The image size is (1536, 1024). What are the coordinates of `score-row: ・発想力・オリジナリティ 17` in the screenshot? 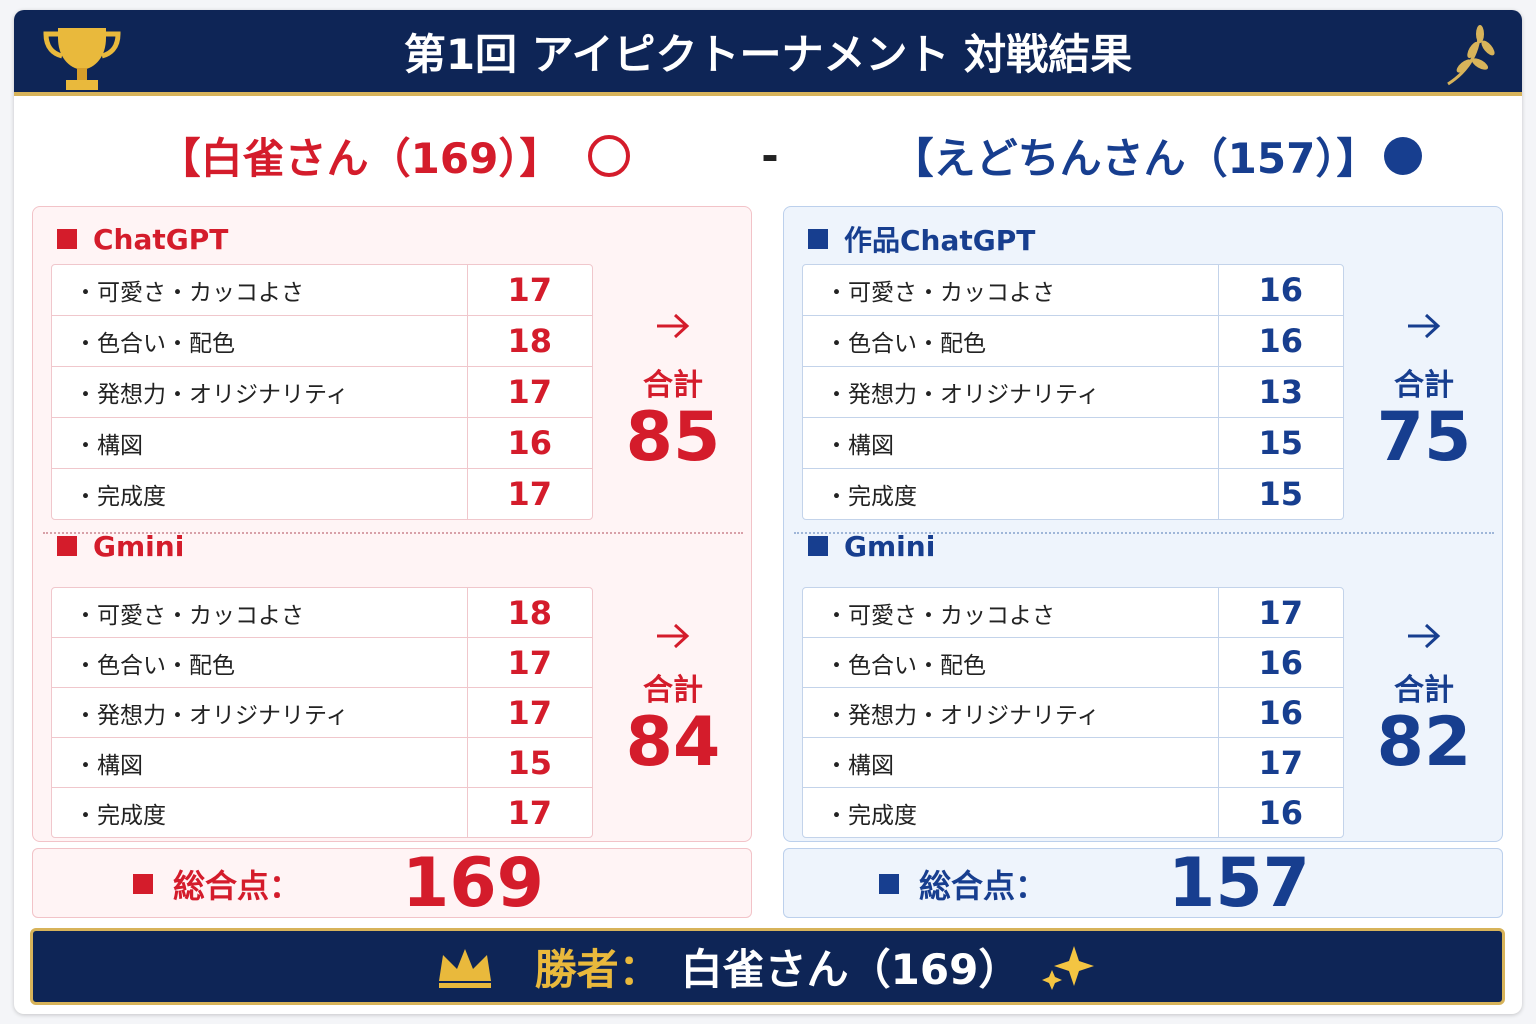 It's located at (322, 712).